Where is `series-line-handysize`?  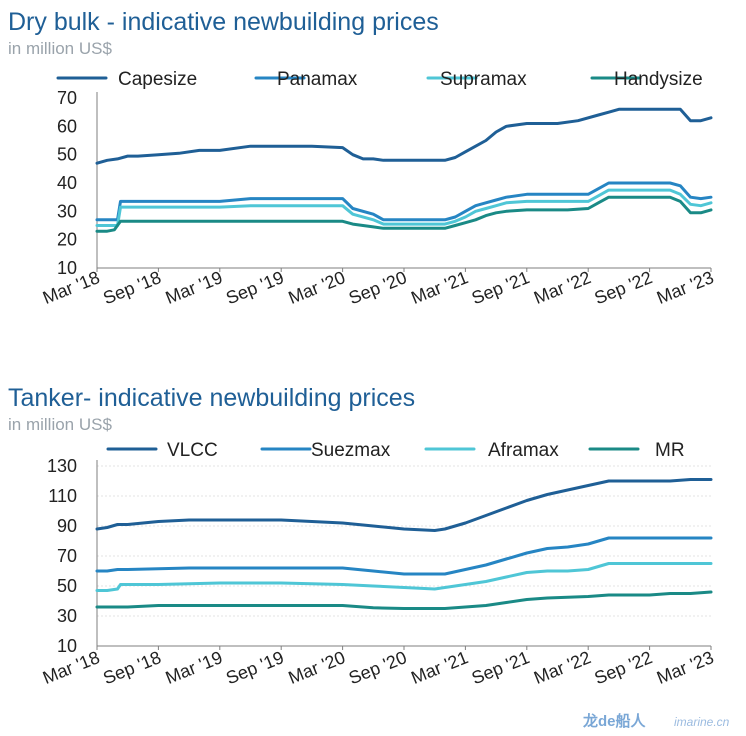
series-line-handysize is located at coordinates (404, 214).